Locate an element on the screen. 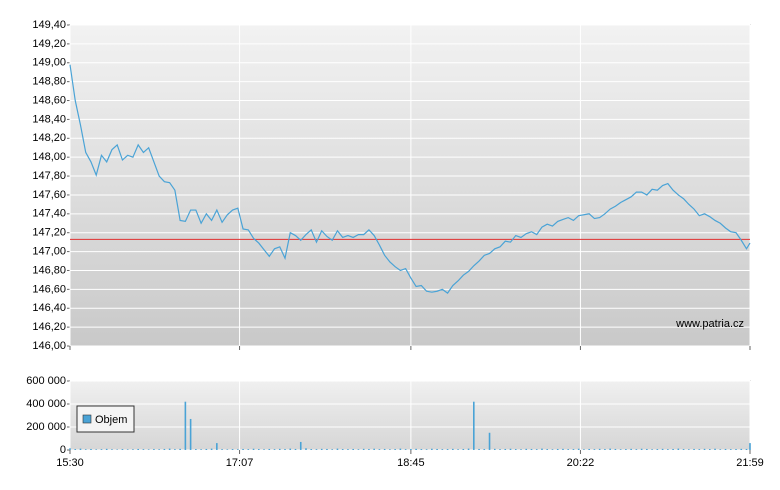 The height and width of the screenshot is (490, 780). y-tick-label: 147,60 is located at coordinates (49, 195).